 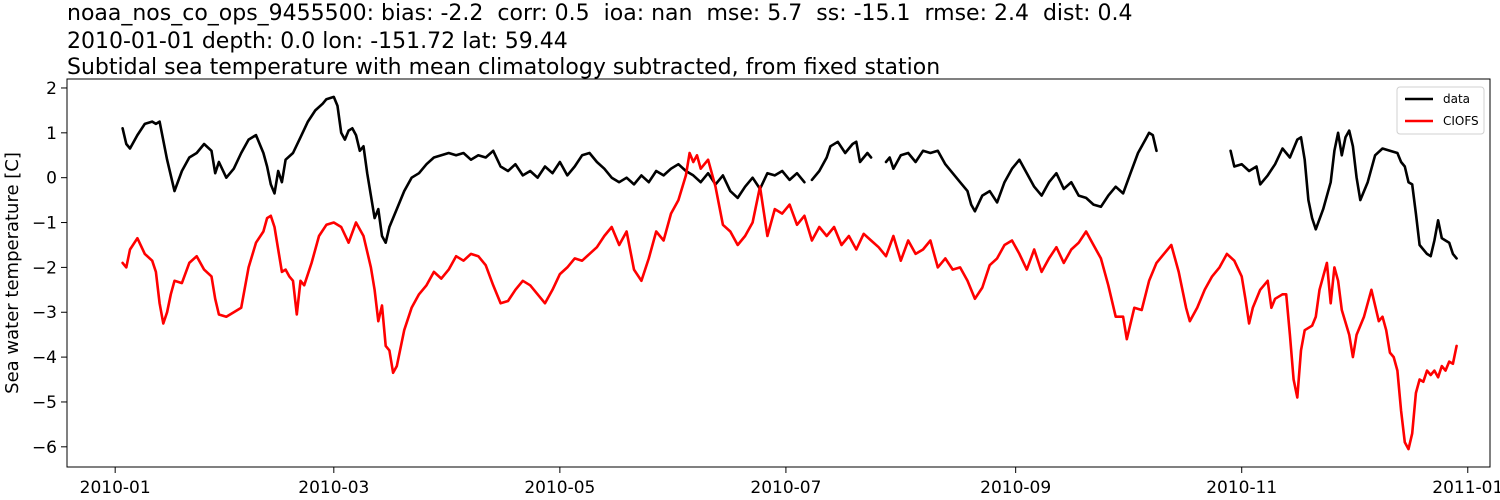 I want to click on y-tick-label: −3, so click(x=44, y=313).